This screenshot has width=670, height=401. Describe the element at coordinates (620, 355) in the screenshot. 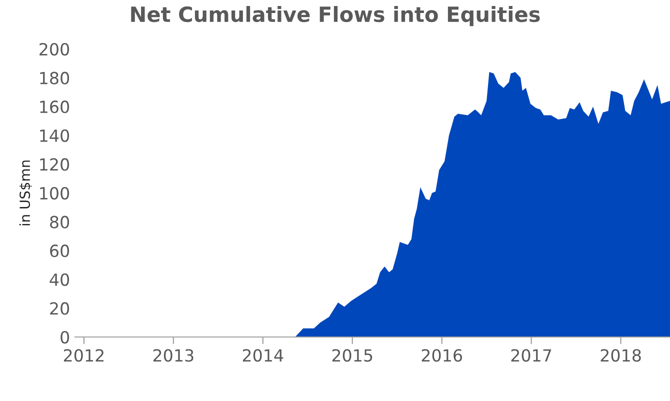

I see `x-tick-label: 2018` at that location.